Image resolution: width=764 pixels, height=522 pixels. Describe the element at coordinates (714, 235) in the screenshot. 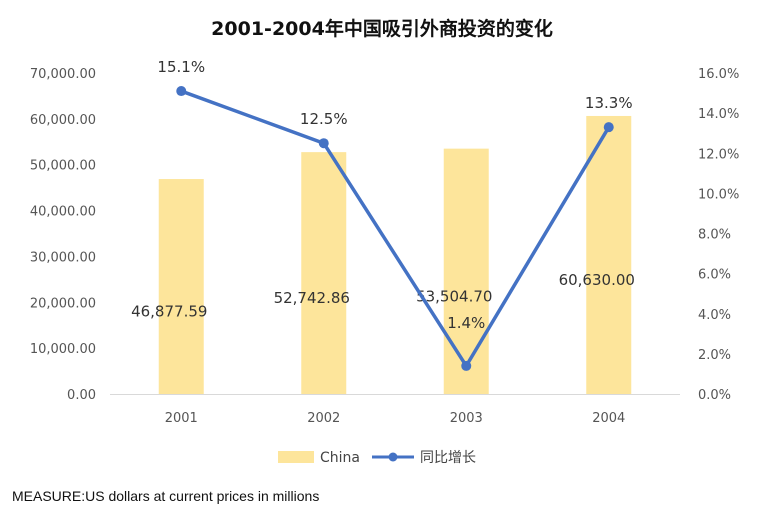

I see `y-right-tick-label: 8.0%` at that location.